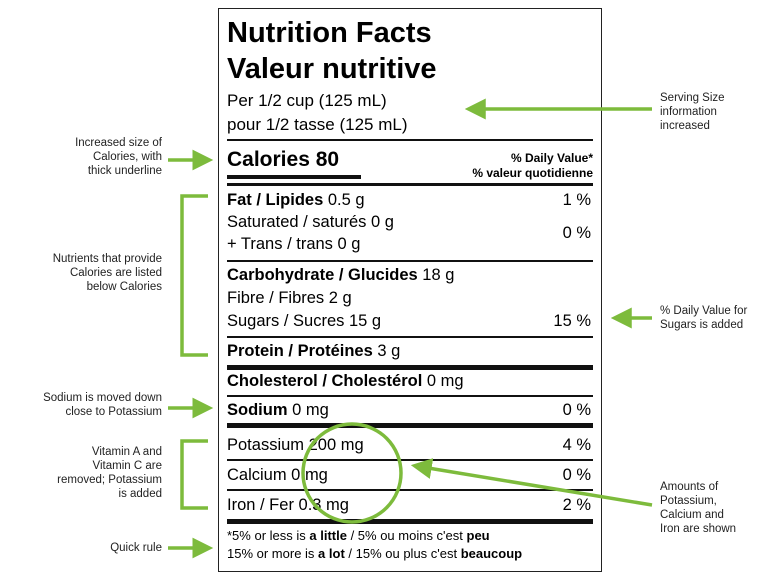 The height and width of the screenshot is (574, 776). What do you see at coordinates (304, 321) in the screenshot?
I see `sugars-row: Sugars / Sucres 15 g` at bounding box center [304, 321].